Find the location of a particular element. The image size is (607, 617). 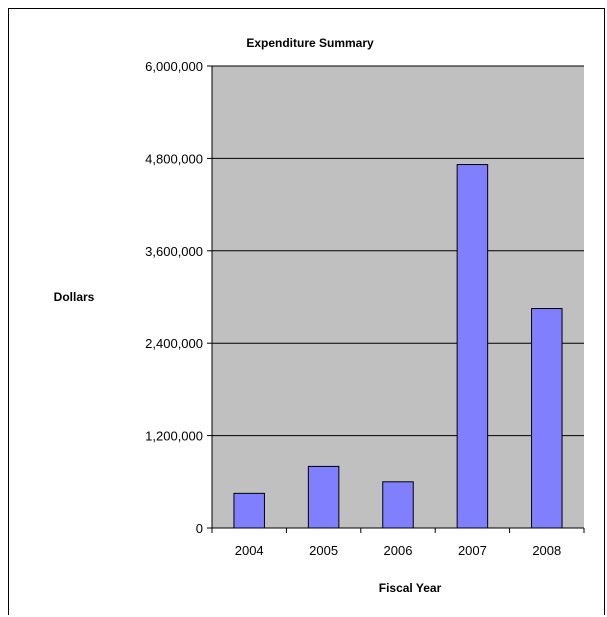

y-tick-label: 0 is located at coordinates (199, 528).